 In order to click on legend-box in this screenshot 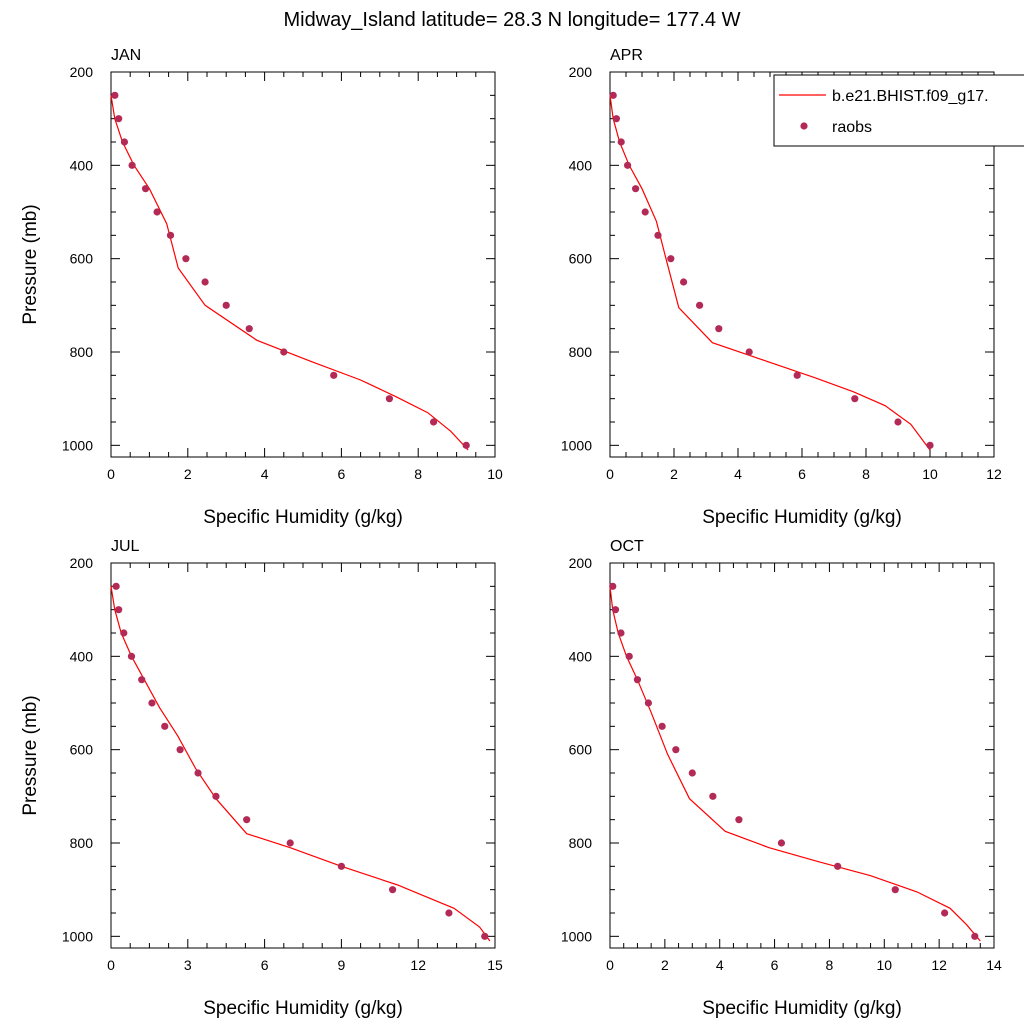, I will do `click(898, 110)`.